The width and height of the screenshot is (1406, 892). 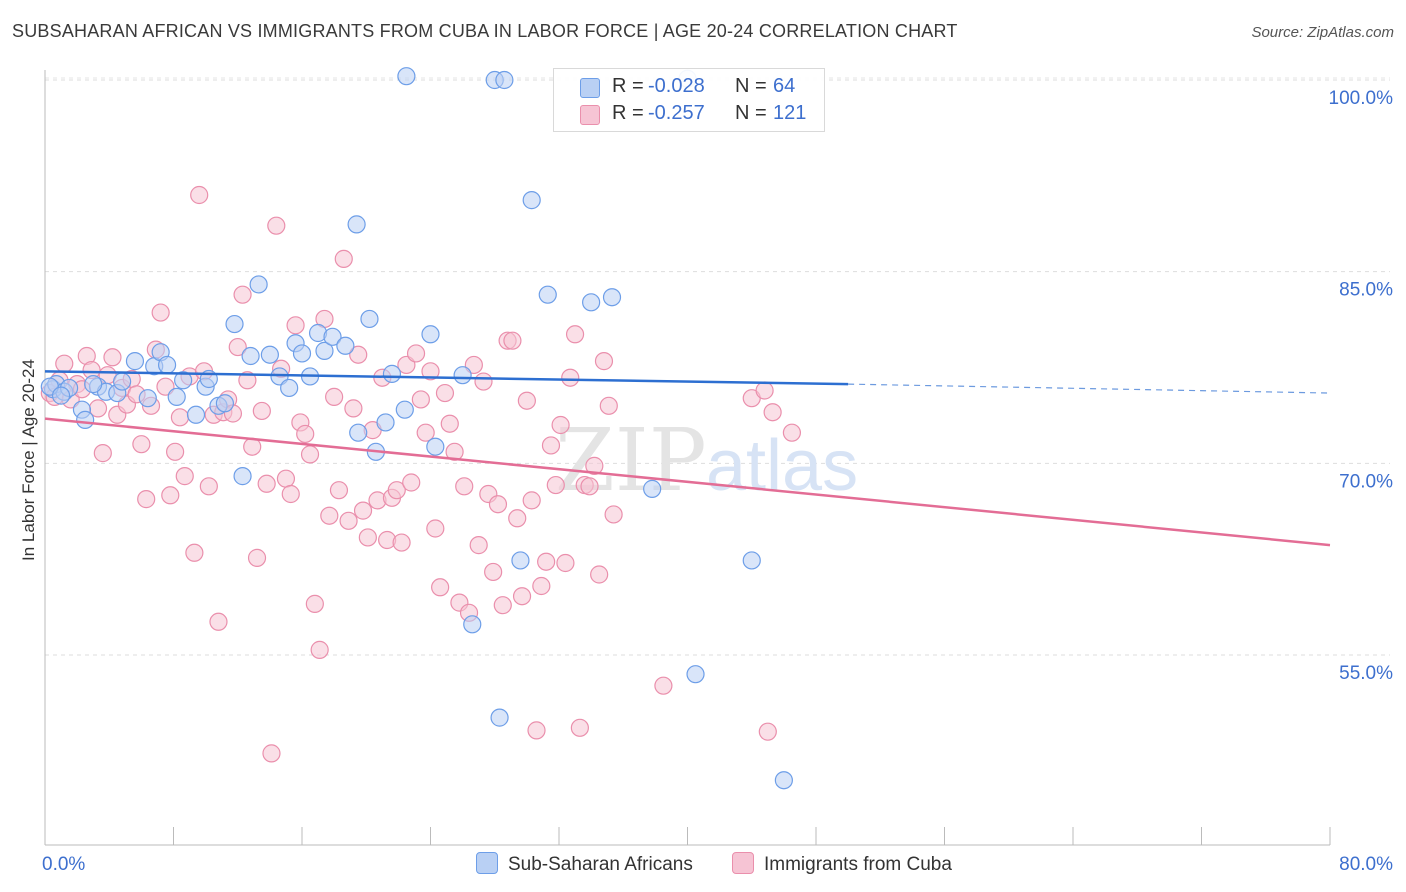 I want to click on x-tick-label: 80.0%, so click(x=1366, y=864).